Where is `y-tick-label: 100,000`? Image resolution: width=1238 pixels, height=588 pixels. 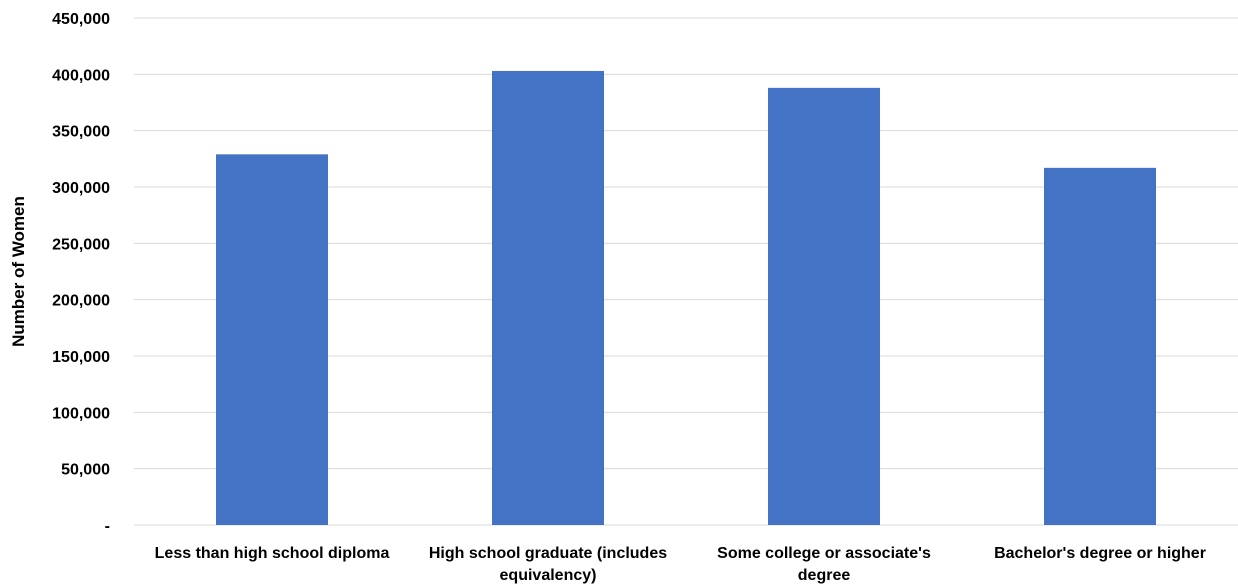 y-tick-label: 100,000 is located at coordinates (81, 413).